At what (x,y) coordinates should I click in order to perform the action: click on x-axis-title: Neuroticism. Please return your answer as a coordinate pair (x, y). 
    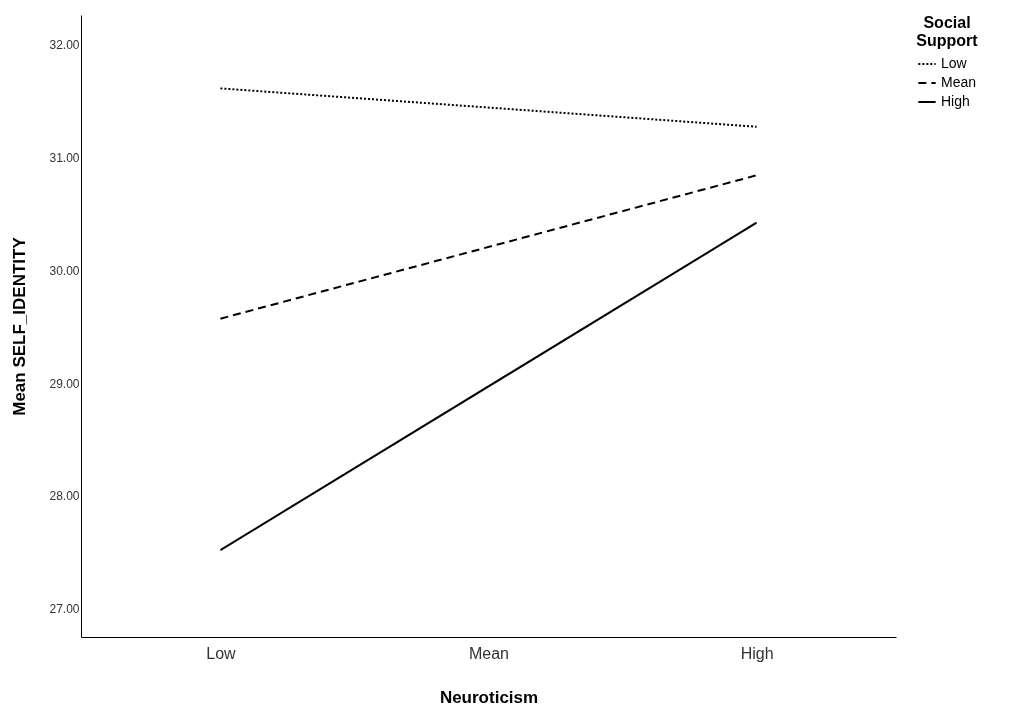
    Looking at the image, I should click on (489, 697).